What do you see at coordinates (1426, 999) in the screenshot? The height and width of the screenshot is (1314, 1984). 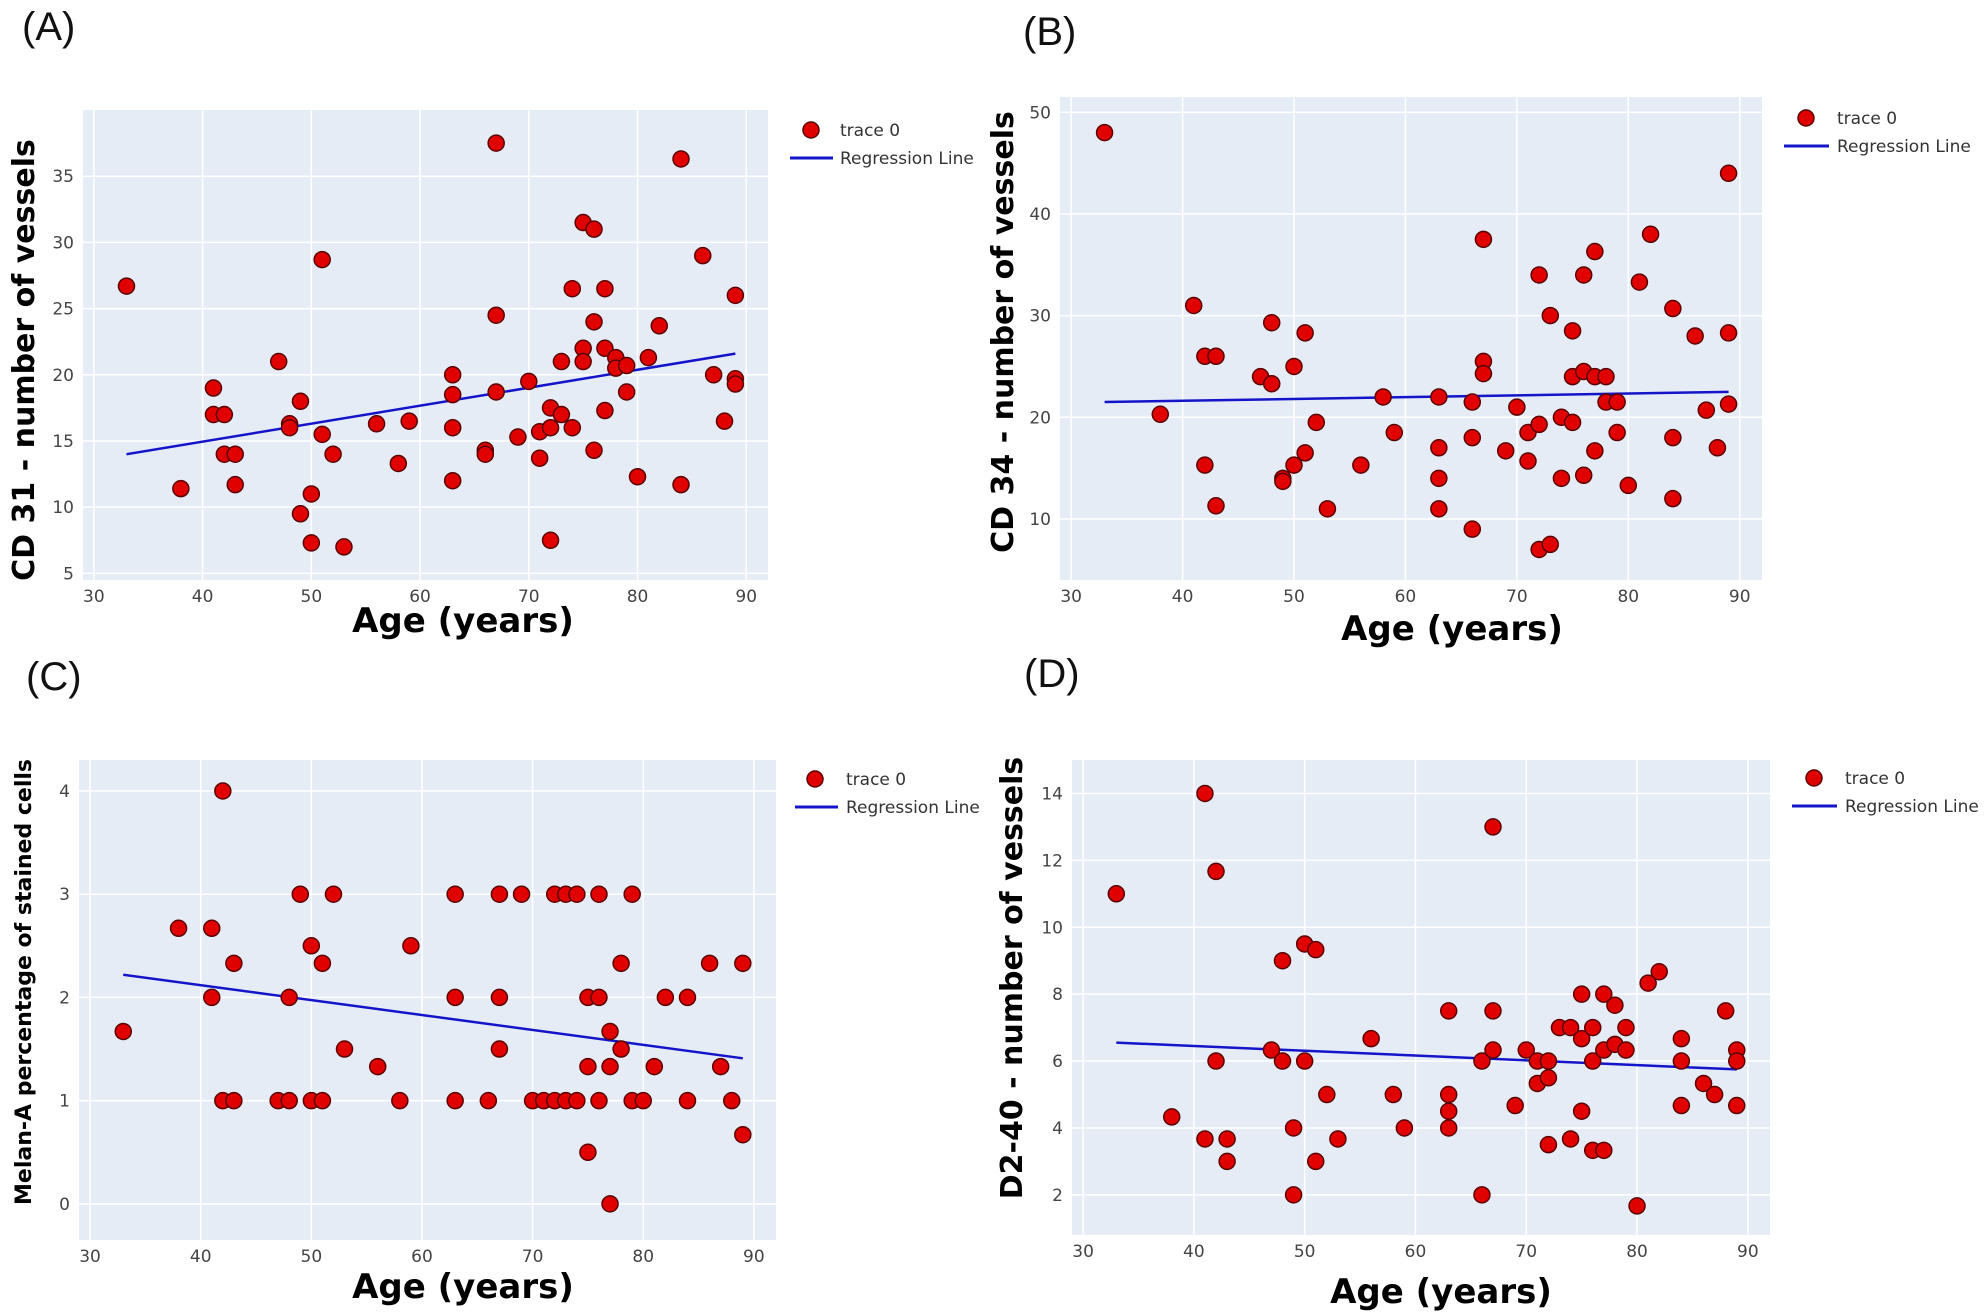 I see `panel-d-points` at bounding box center [1426, 999].